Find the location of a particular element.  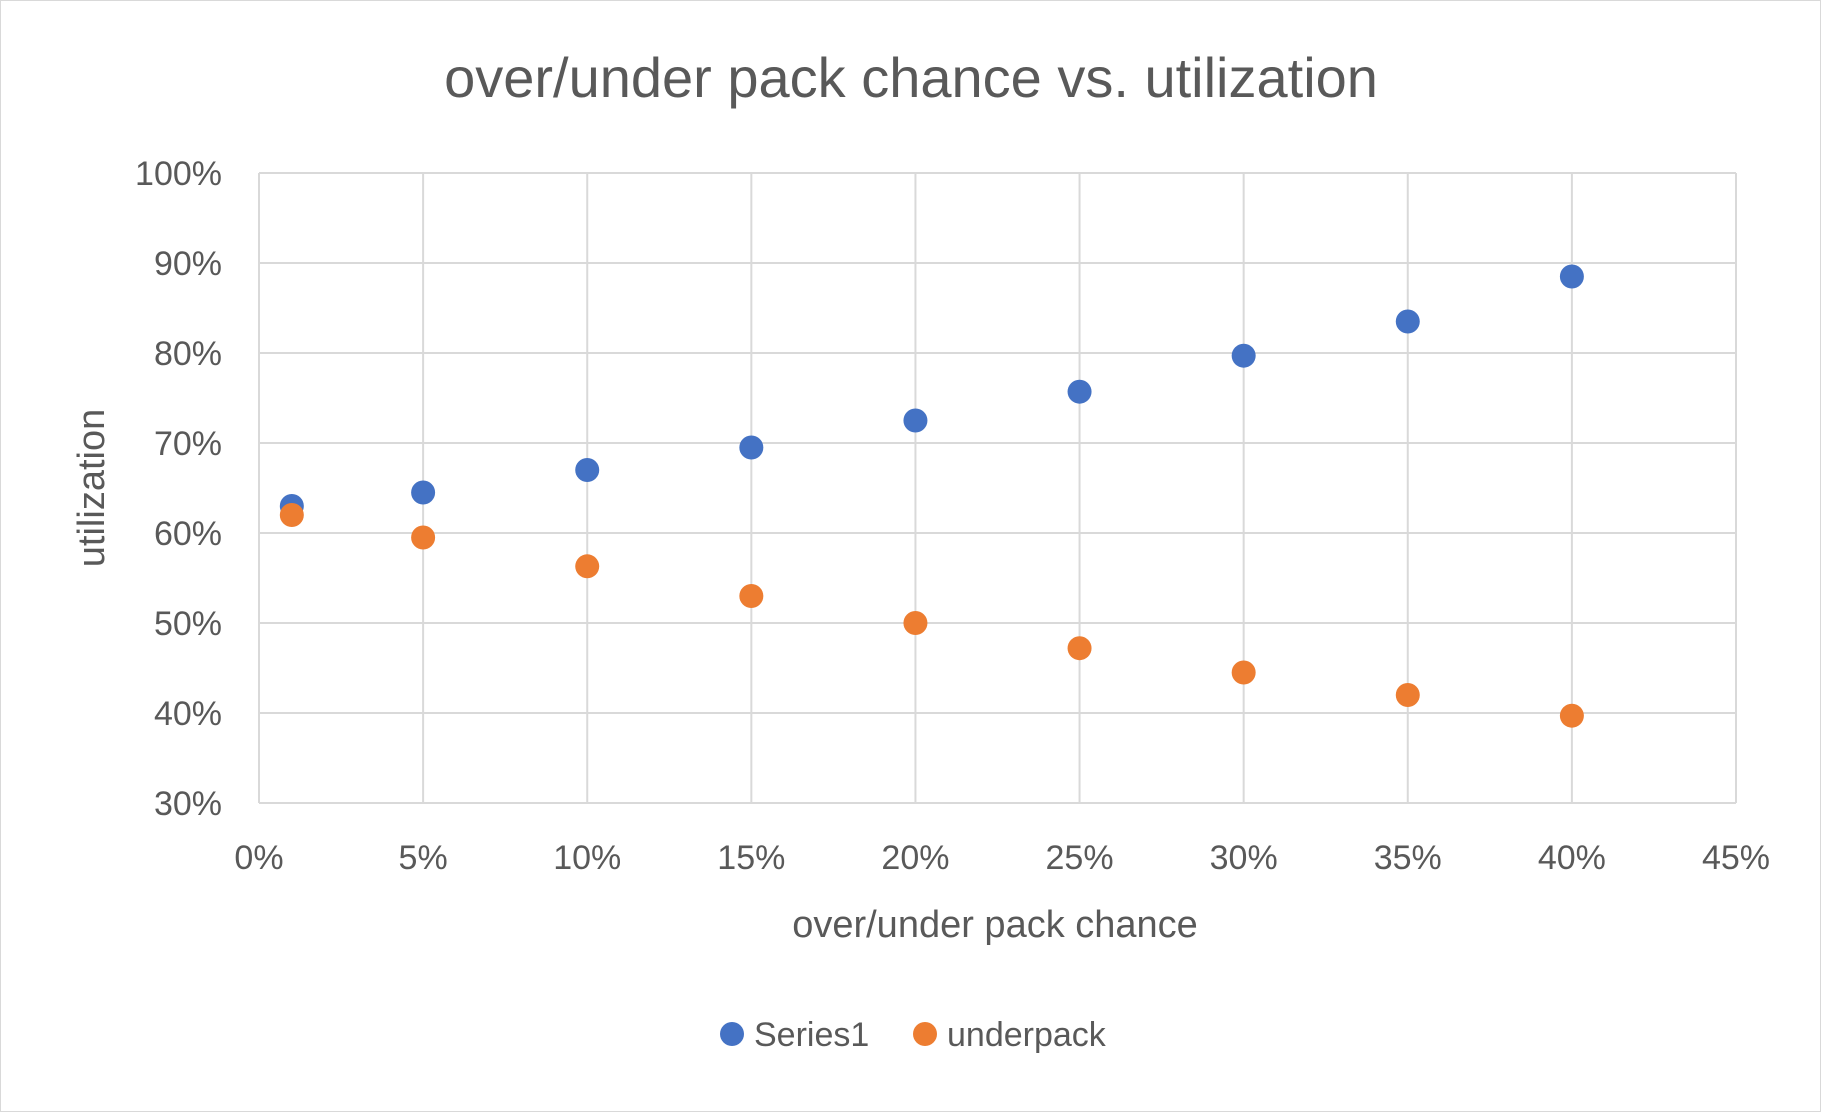

legend: Series1 underpack is located at coordinates (913, 1035).